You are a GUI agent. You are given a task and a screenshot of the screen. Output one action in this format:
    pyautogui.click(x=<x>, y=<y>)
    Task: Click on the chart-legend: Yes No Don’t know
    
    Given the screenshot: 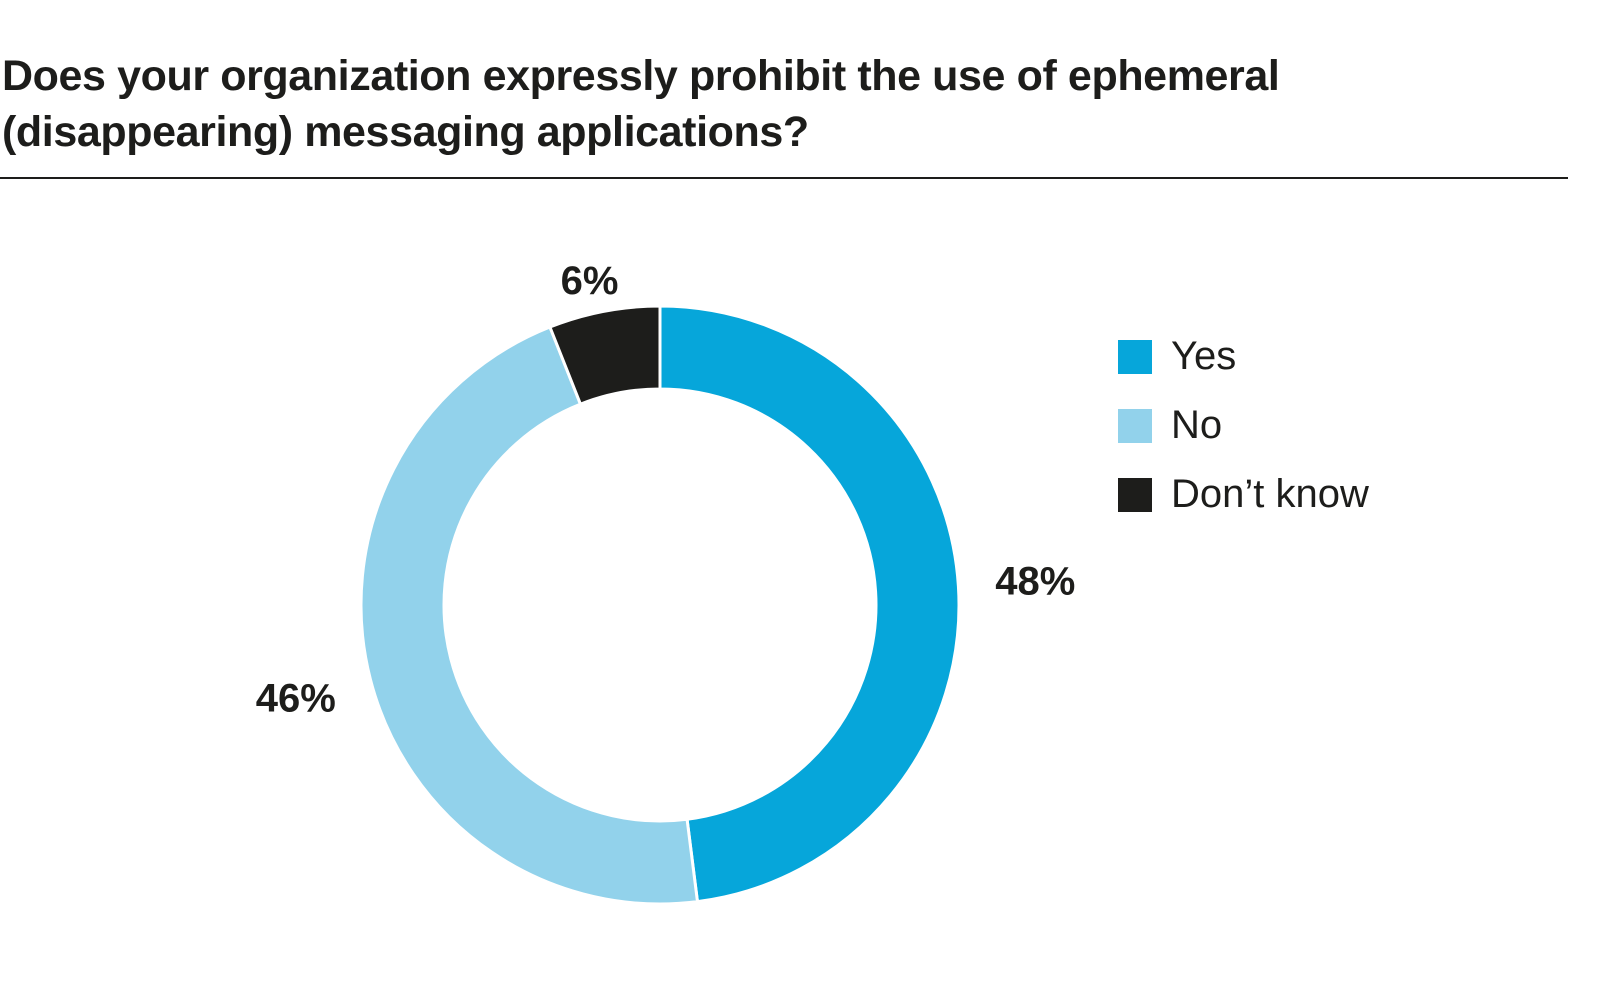 What is the action you would take?
    pyautogui.click(x=1243, y=425)
    